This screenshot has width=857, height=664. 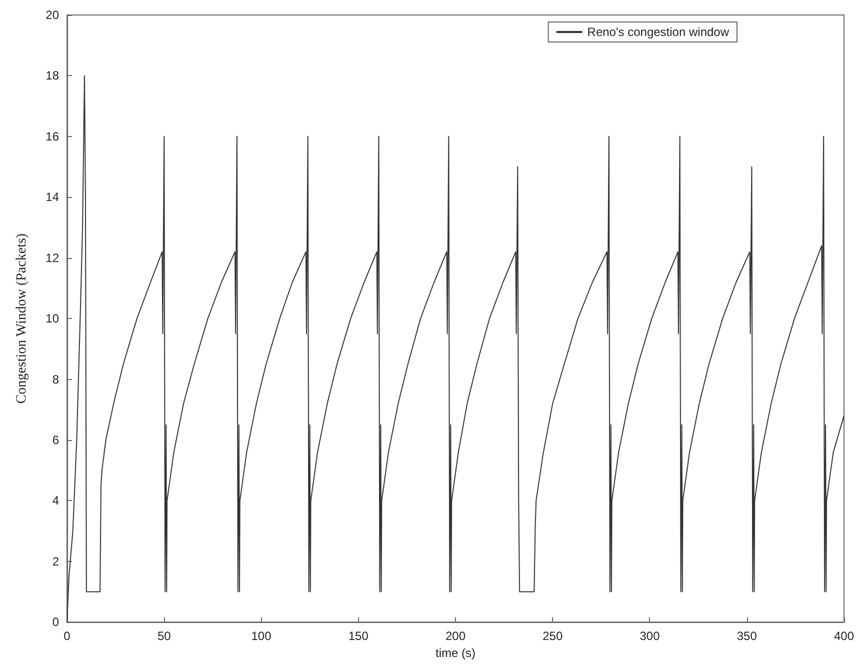 I want to click on y-tick-label: 18, so click(x=53, y=75).